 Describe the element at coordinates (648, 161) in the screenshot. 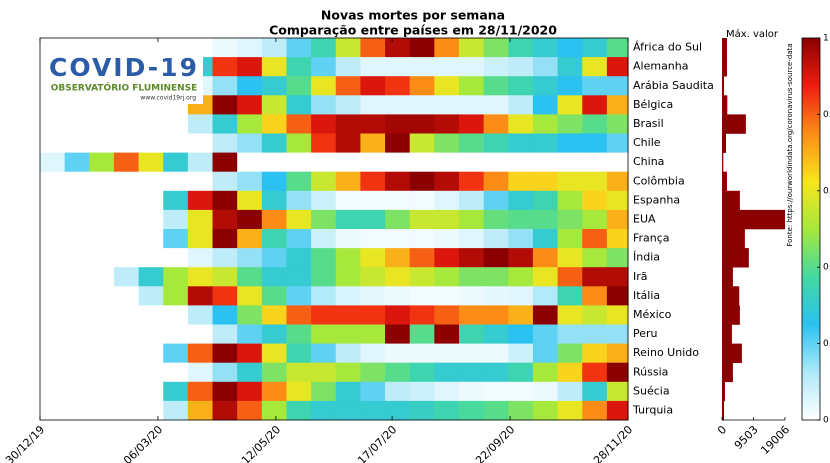

I see `row-label: China` at that location.